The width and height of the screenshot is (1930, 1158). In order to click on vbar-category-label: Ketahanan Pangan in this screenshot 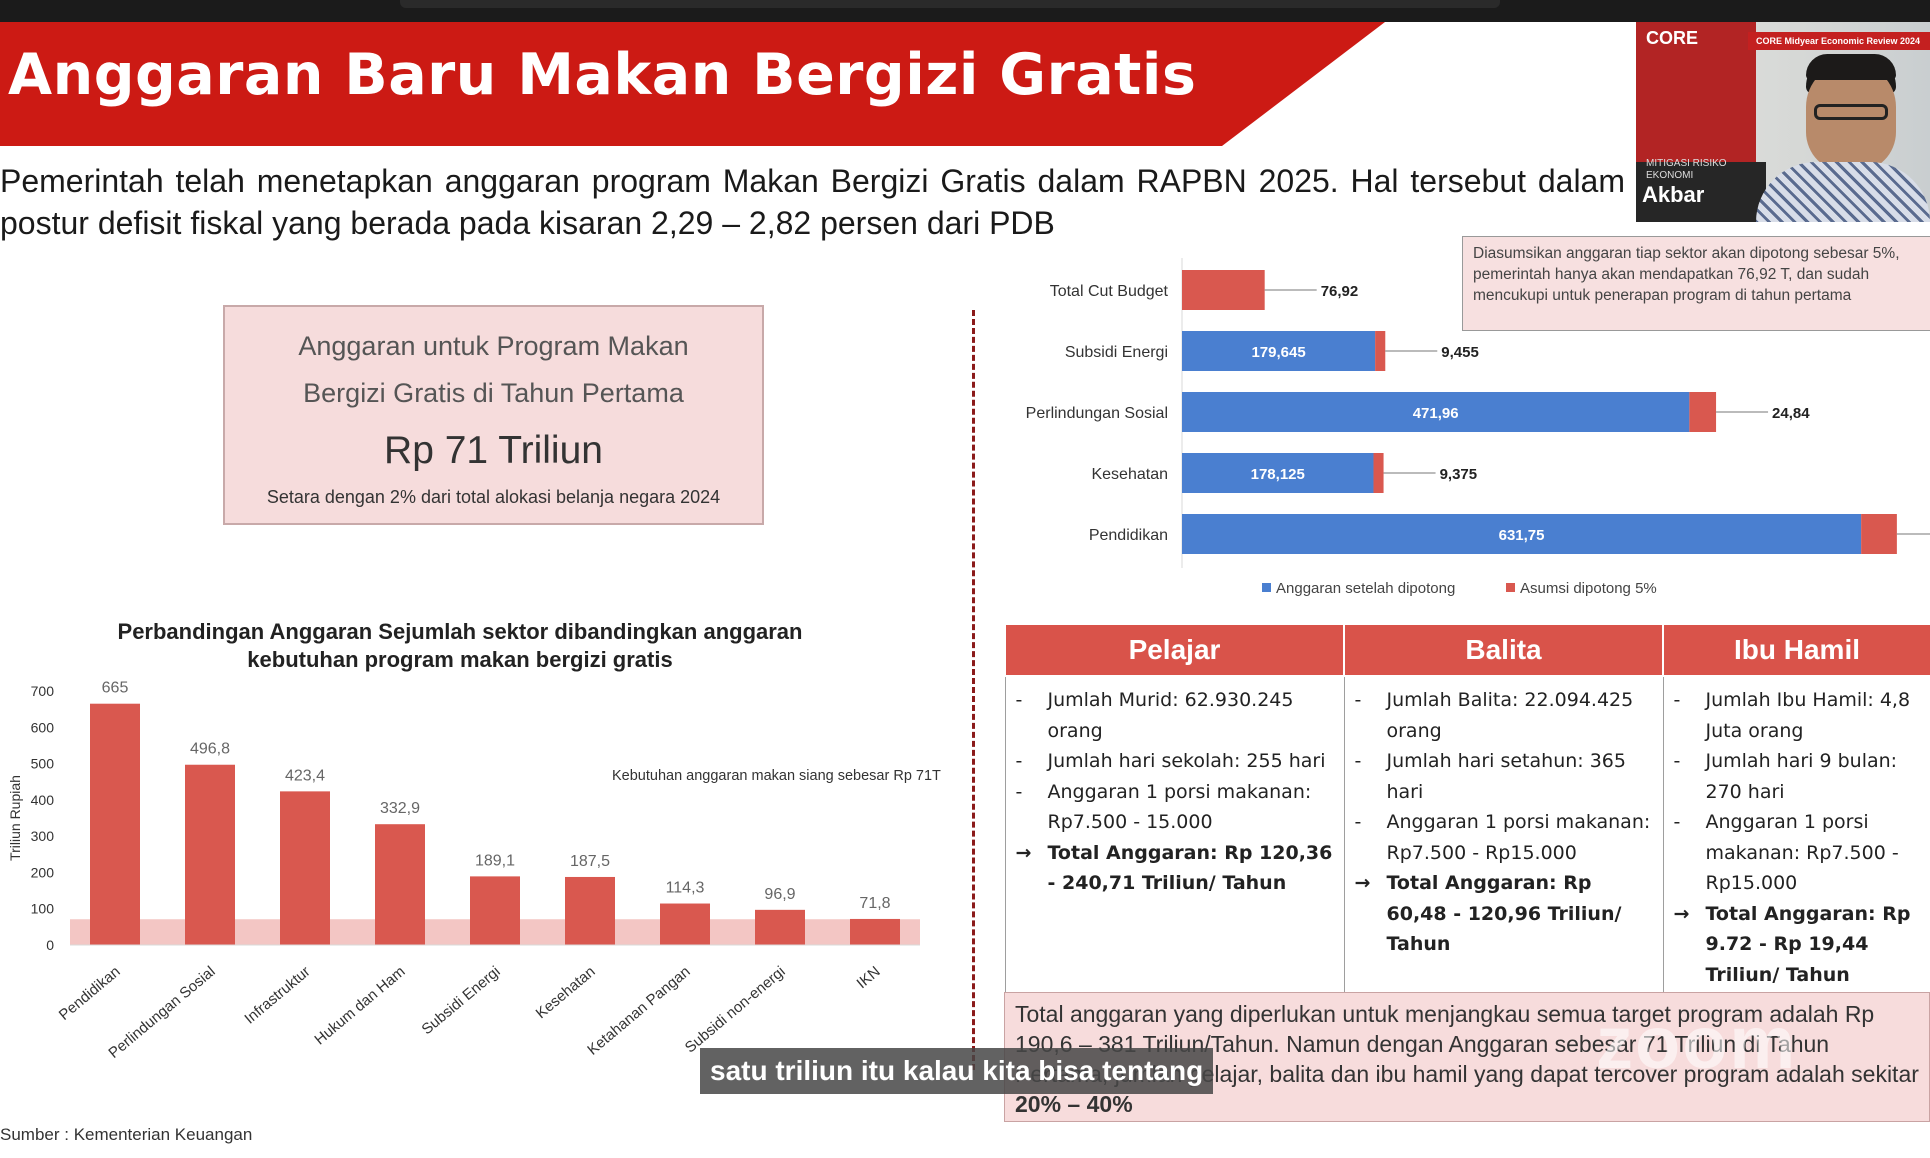, I will do `click(638, 1011)`.